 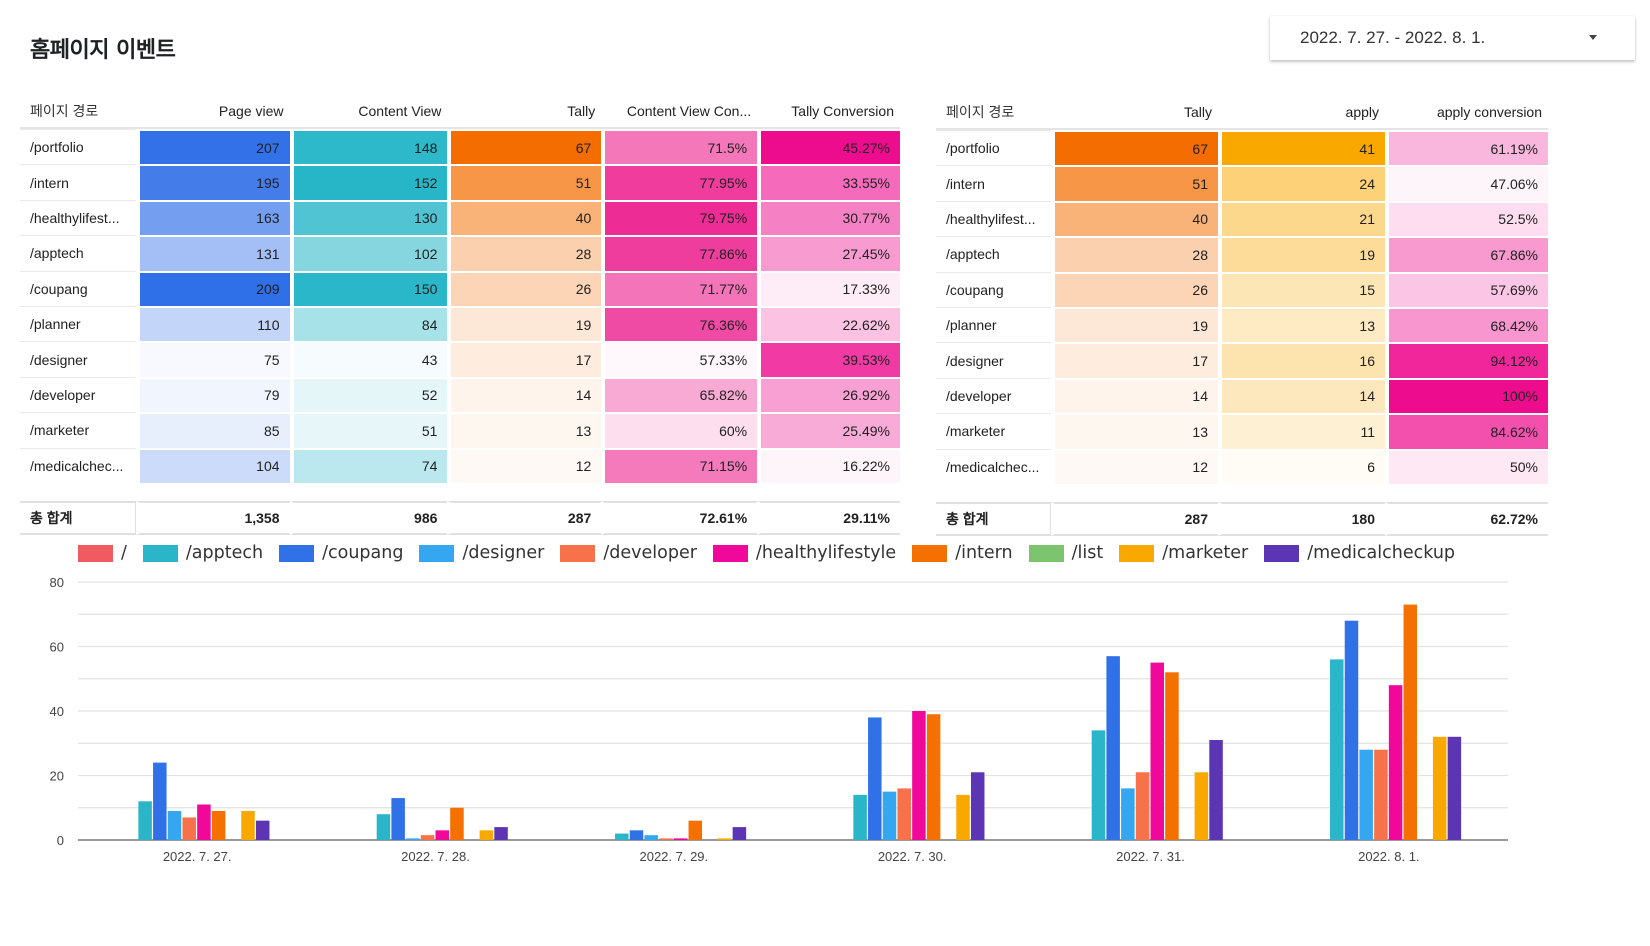 I want to click on table-row: /coupang 209 150 26 71.77% 17.33%, so click(x=460, y=288).